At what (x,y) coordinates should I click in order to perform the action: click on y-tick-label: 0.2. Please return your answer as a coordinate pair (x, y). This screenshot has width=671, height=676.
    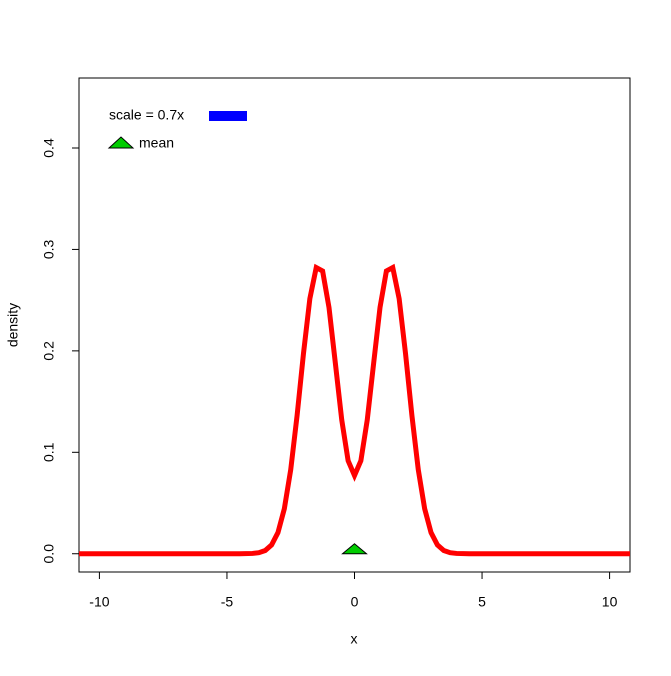
    Looking at the image, I should click on (49, 351).